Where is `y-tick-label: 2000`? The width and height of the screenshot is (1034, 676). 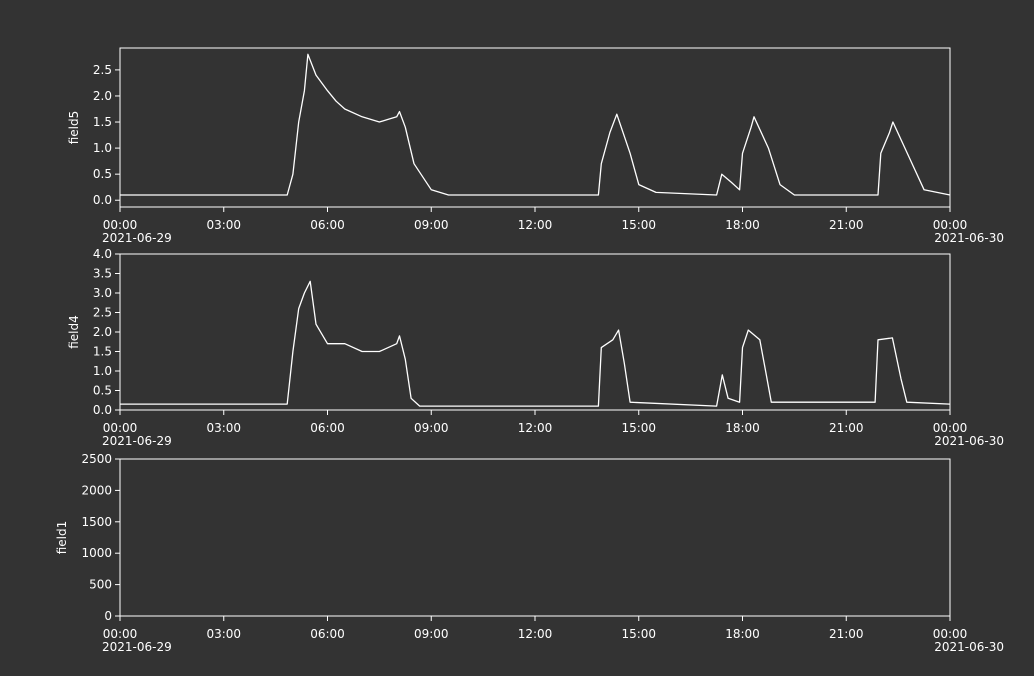
y-tick-label: 2000 is located at coordinates (96, 490).